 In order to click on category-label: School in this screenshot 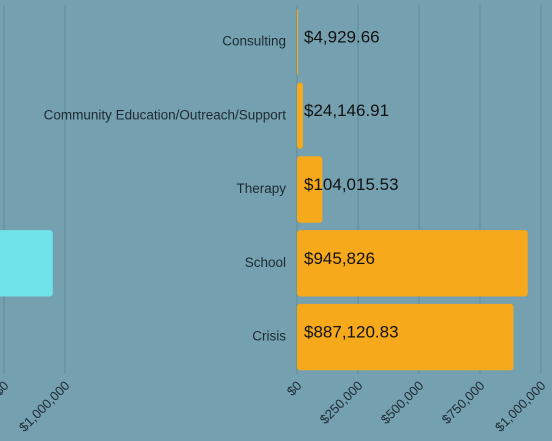, I will do `click(265, 262)`.